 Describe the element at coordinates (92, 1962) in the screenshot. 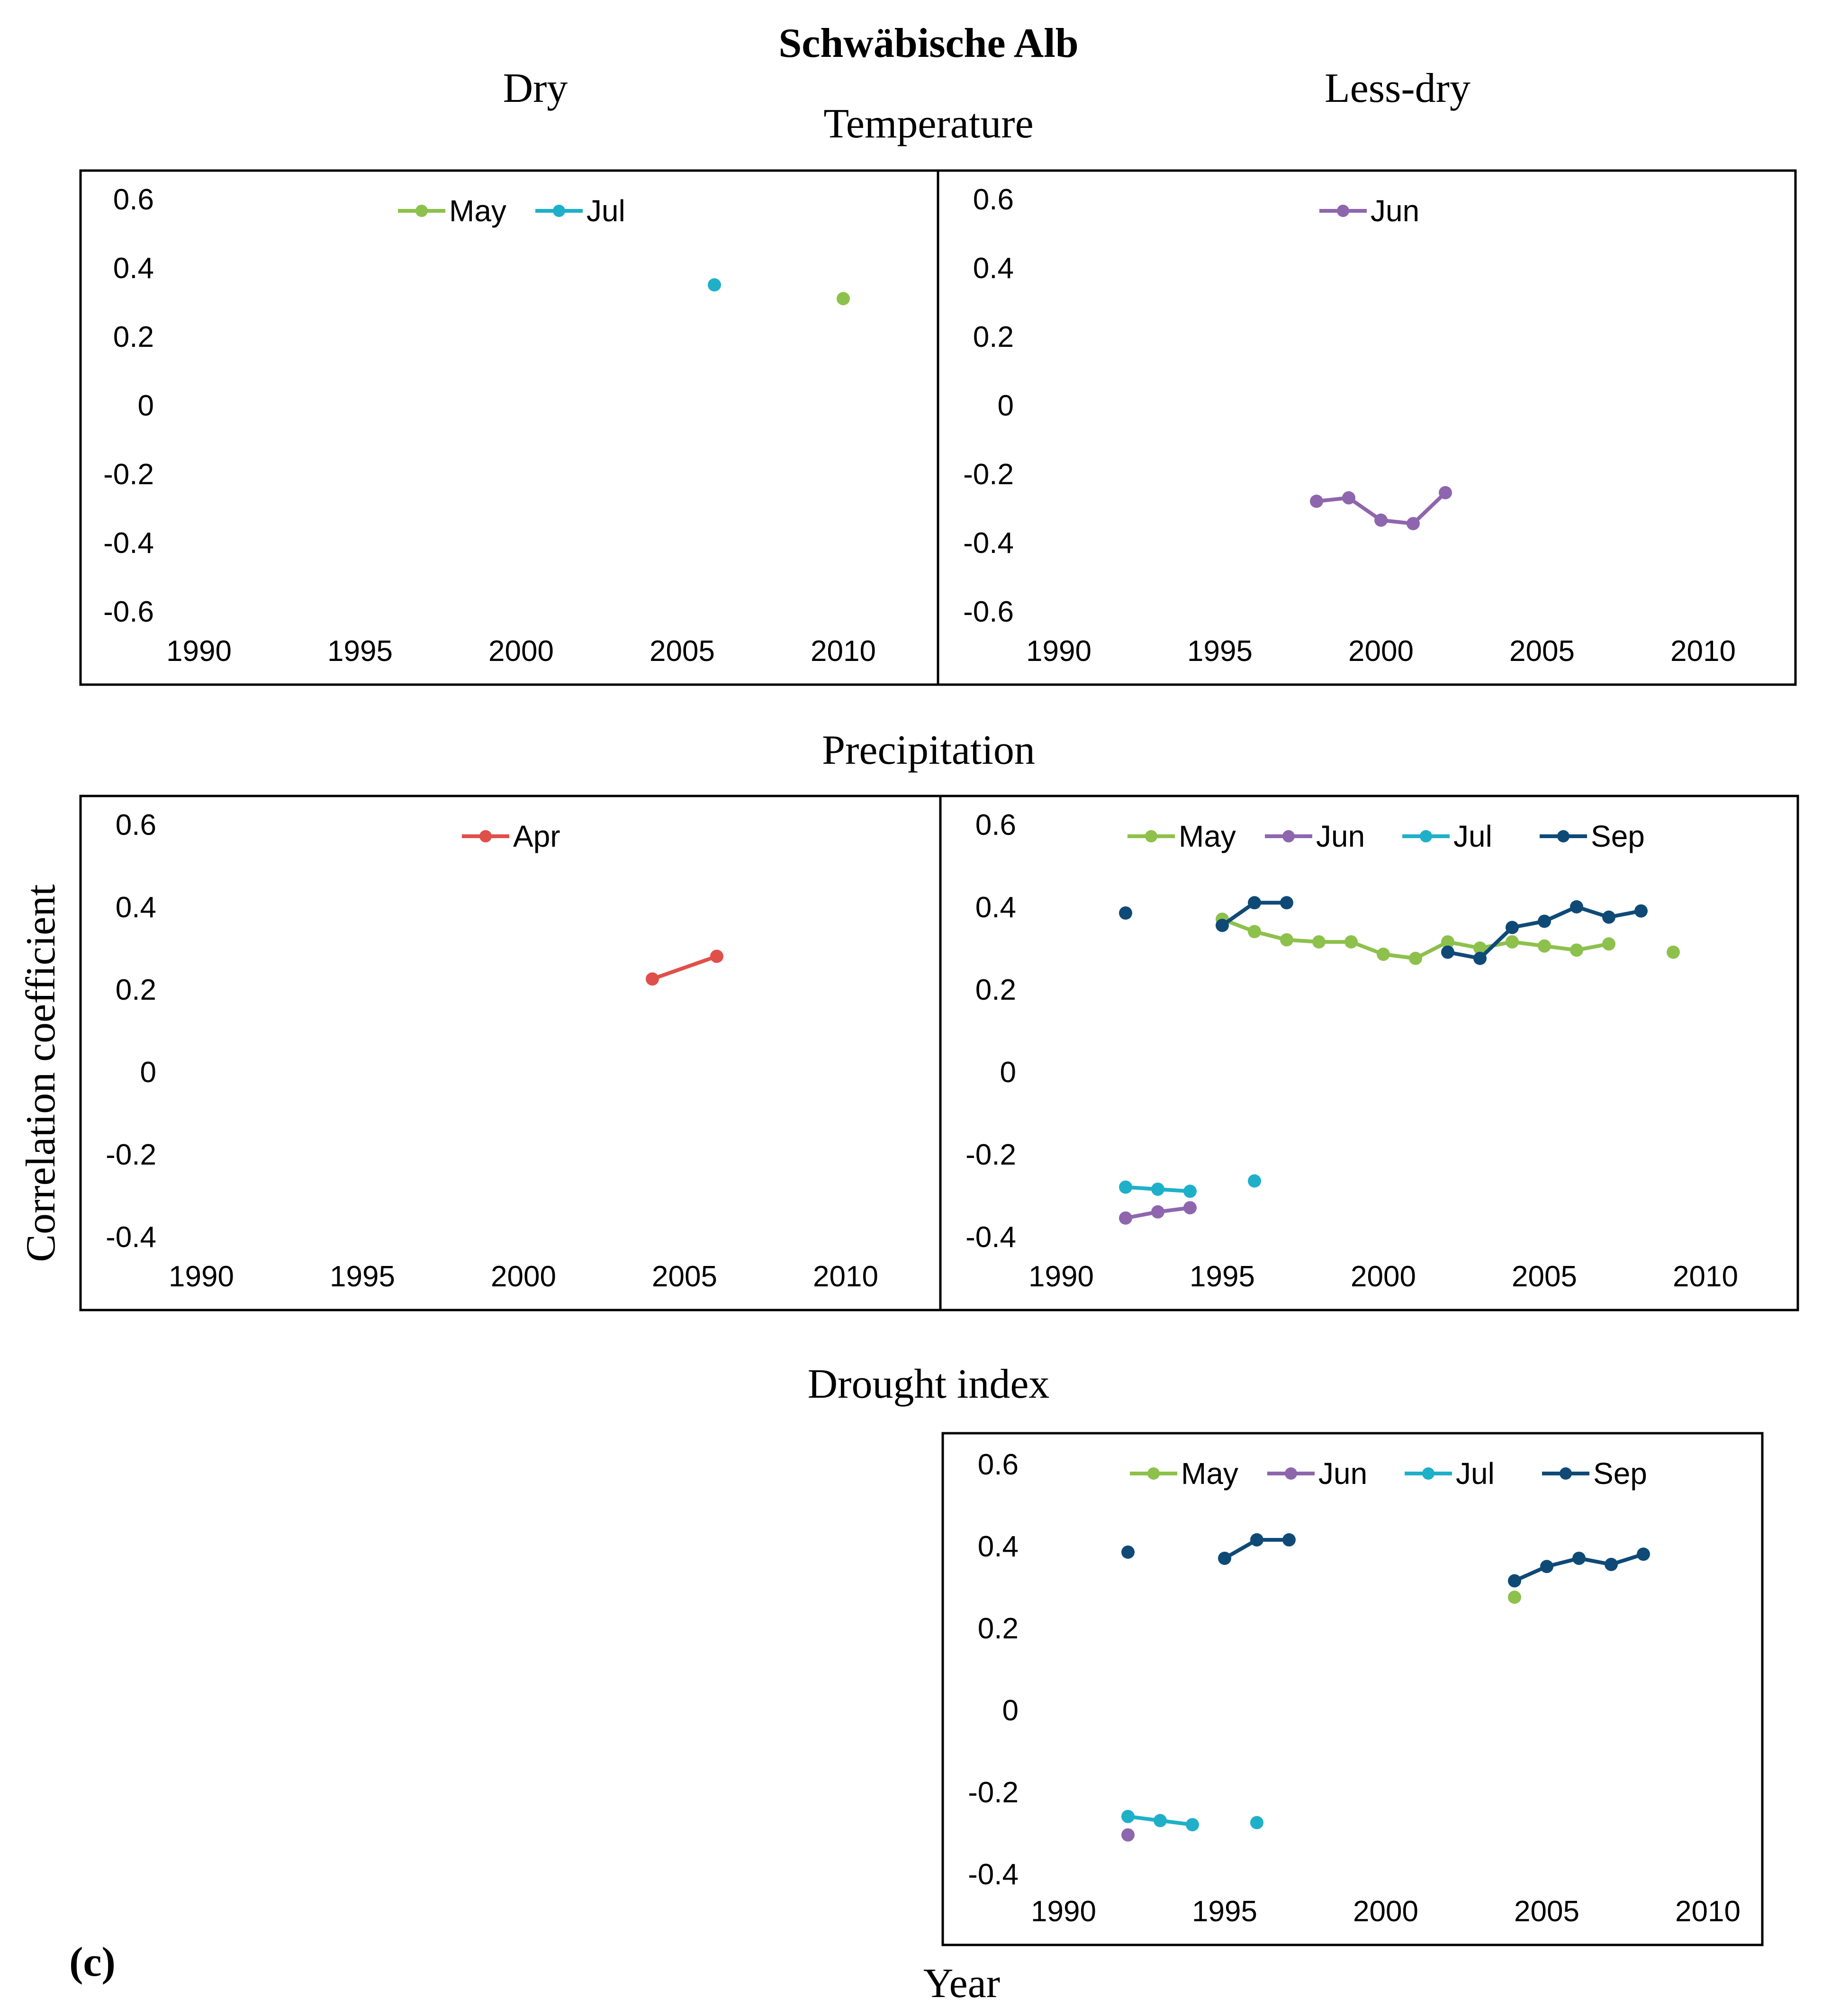

I see `panel-label: (c)` at that location.